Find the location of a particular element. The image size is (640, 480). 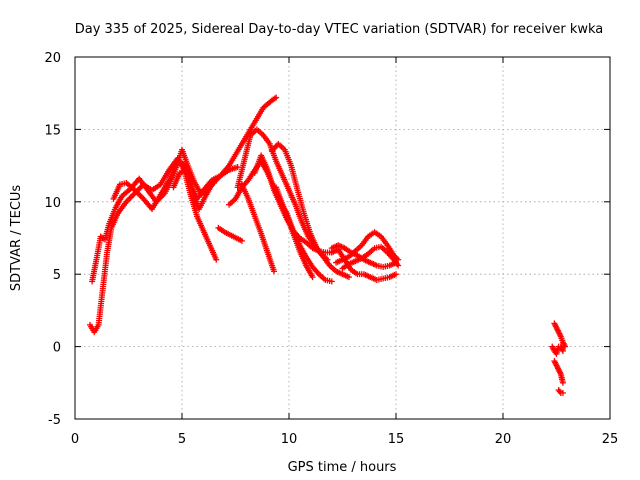

x-tick-label: 10 is located at coordinates (289, 439).